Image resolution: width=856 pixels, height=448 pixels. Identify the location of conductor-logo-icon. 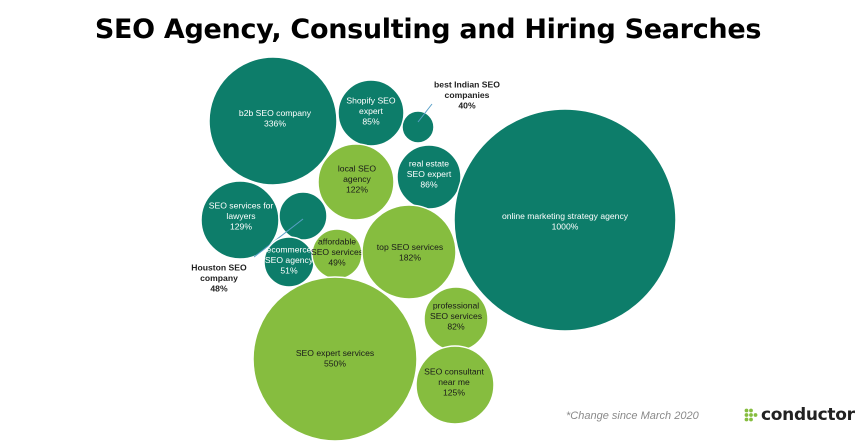
(751, 415).